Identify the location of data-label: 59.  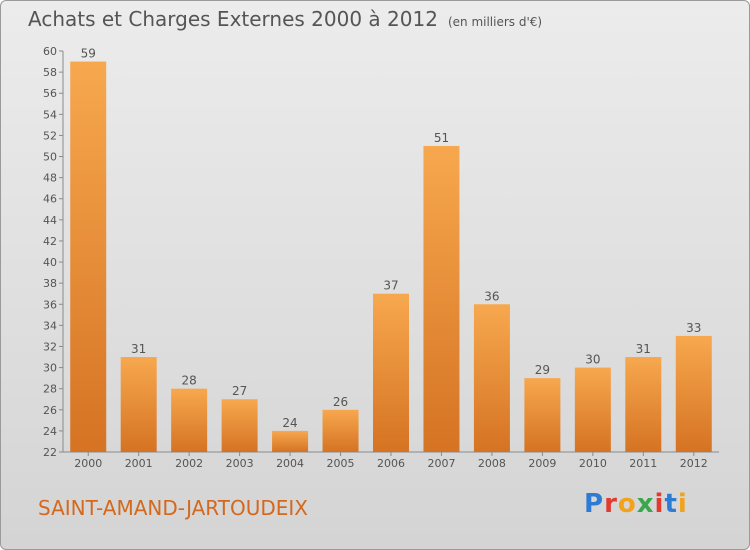
(88, 54).